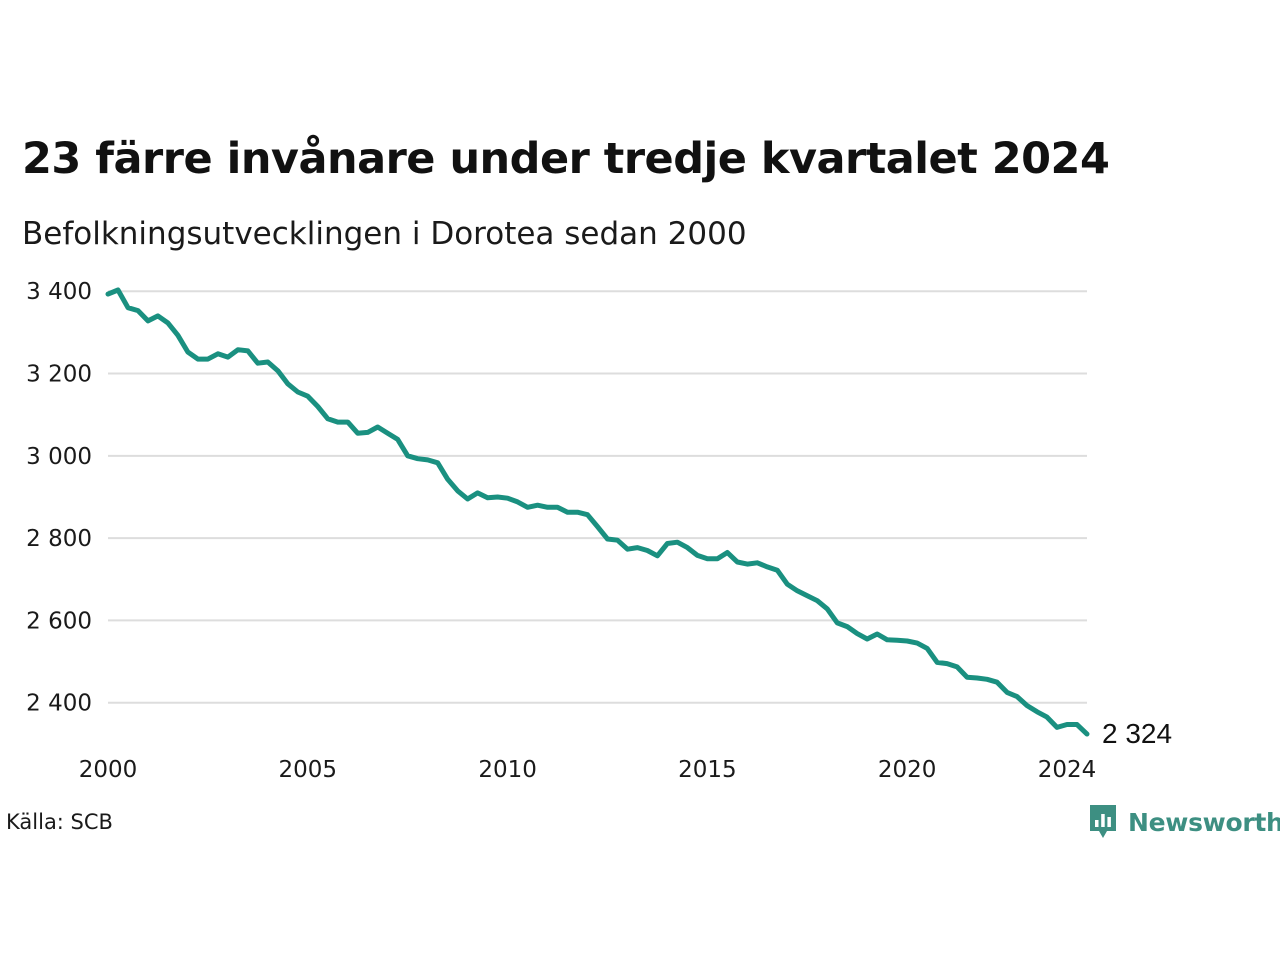 Image resolution: width=1280 pixels, height=960 pixels. Describe the element at coordinates (108, 770) in the screenshot. I see `x-tick-label: 2000` at that location.